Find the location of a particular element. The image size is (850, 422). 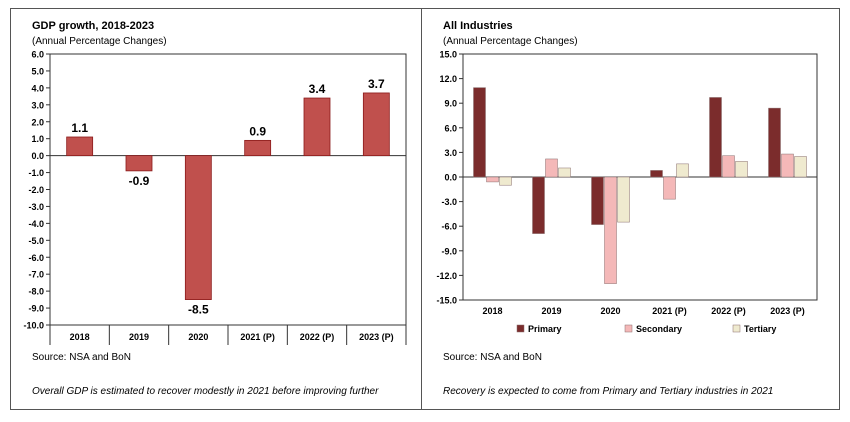

y-tick-label: -15.0 is located at coordinates (446, 301).